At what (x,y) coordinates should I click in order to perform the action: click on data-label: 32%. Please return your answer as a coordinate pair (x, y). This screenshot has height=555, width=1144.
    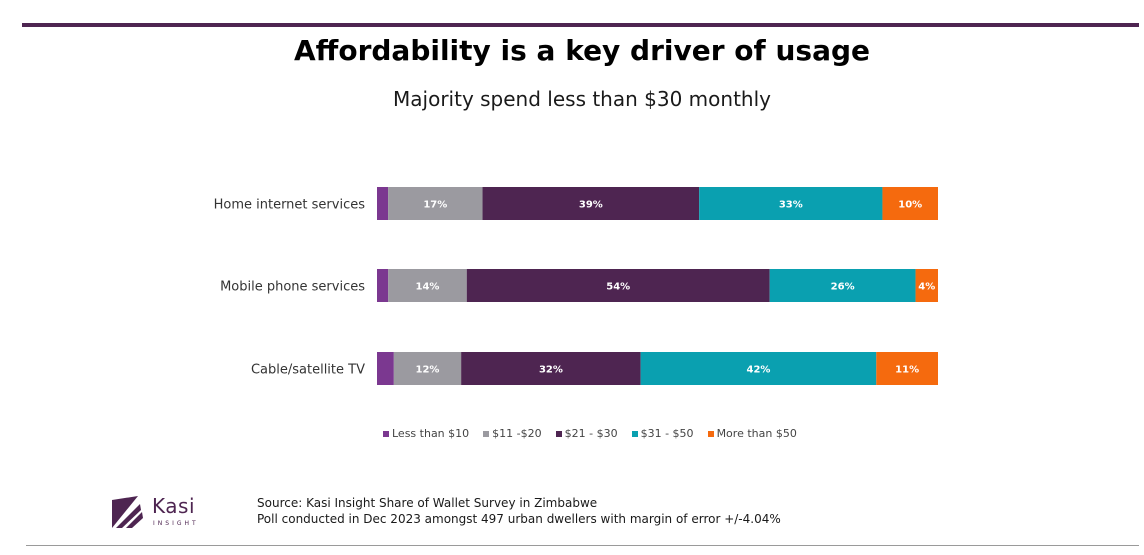
    Looking at the image, I should click on (551, 370).